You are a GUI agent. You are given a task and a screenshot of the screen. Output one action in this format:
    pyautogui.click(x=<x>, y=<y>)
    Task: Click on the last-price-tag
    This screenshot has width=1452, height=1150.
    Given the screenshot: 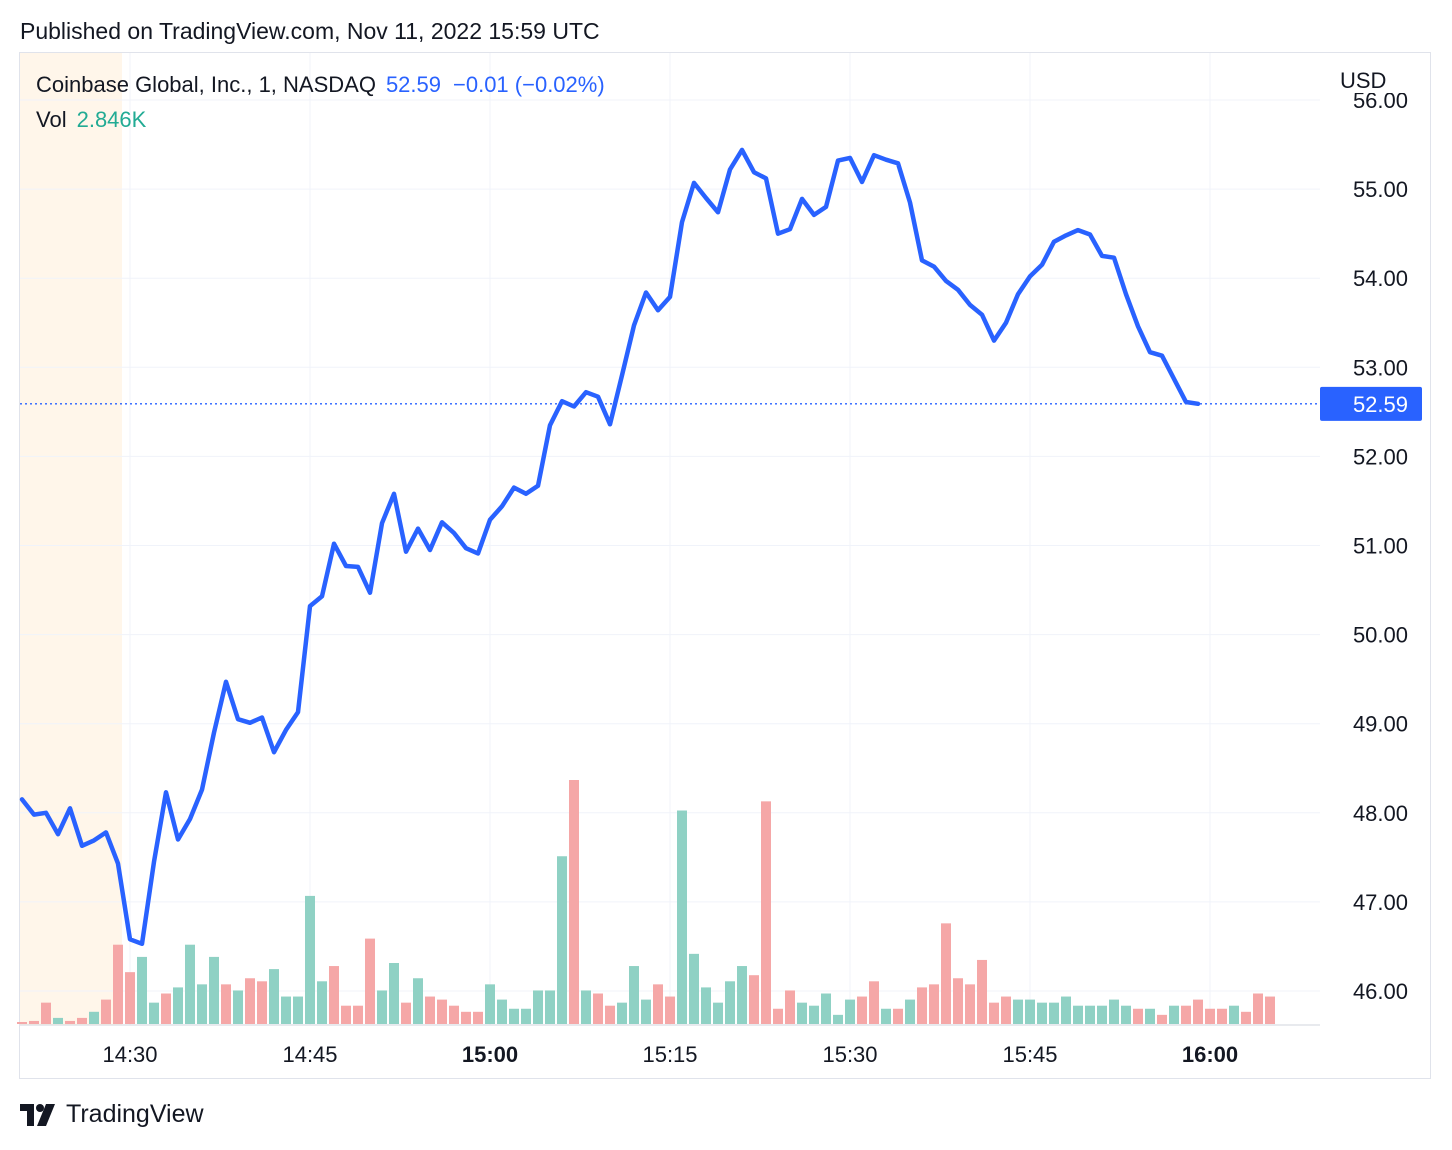 What is the action you would take?
    pyautogui.click(x=1371, y=403)
    